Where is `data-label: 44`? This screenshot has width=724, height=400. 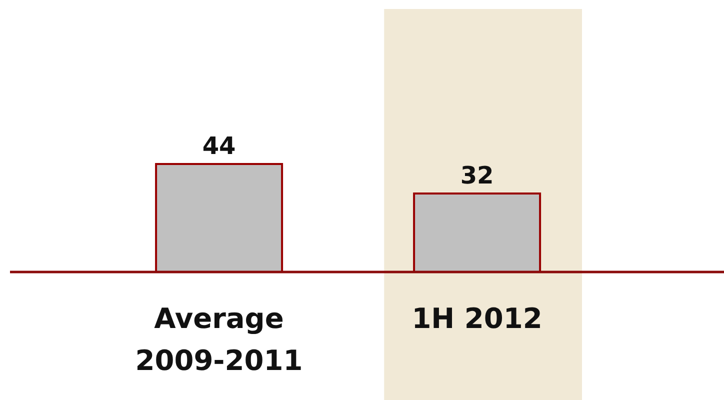 data-label: 44 is located at coordinates (219, 146).